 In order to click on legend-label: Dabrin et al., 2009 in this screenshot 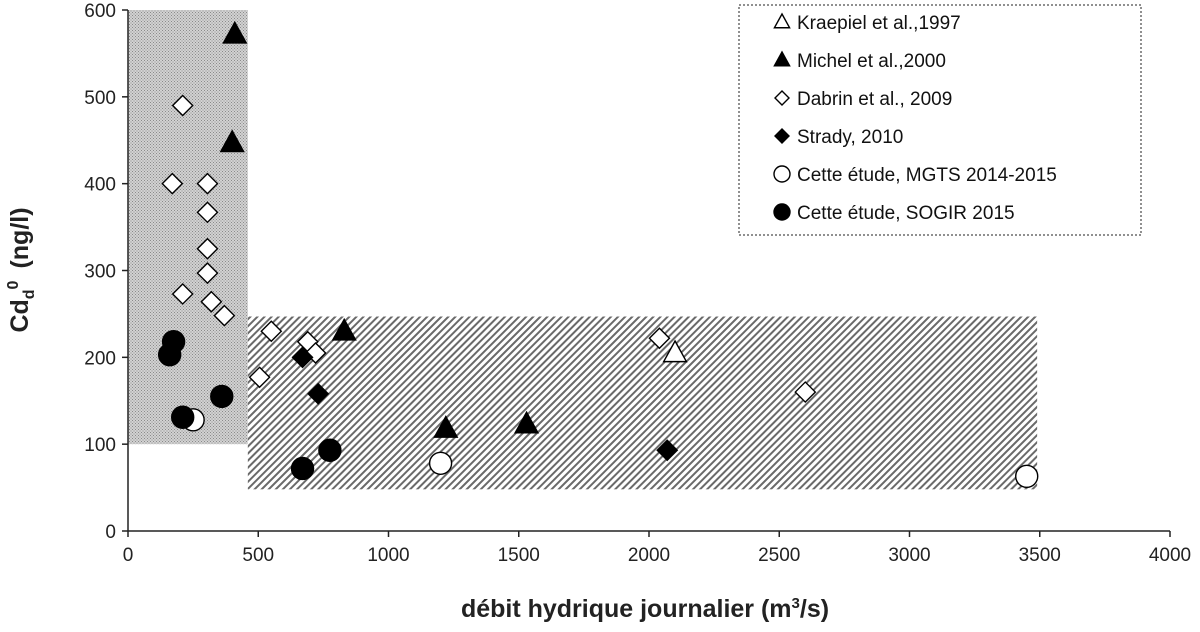, I will do `click(874, 99)`.